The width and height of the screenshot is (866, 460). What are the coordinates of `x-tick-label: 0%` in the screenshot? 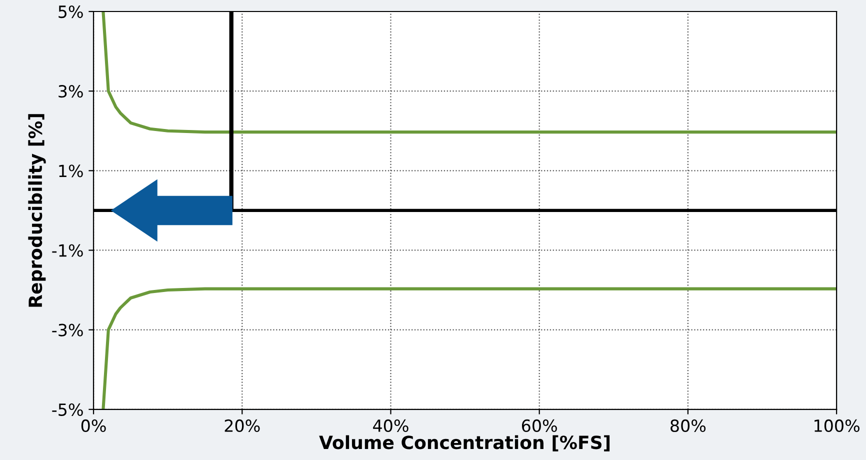 It's located at (93, 425).